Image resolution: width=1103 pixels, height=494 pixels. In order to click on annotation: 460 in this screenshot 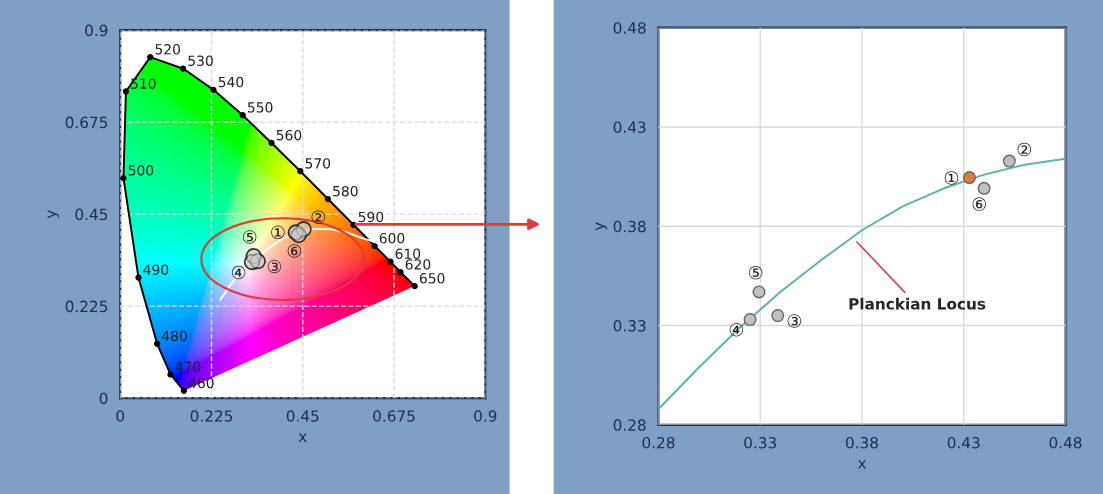, I will do `click(201, 383)`.